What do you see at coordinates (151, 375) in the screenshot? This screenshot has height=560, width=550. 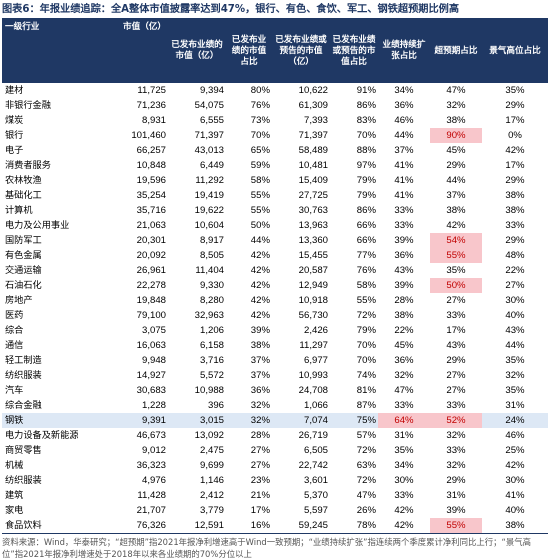 I see `value-cell: 14,927` at bounding box center [151, 375].